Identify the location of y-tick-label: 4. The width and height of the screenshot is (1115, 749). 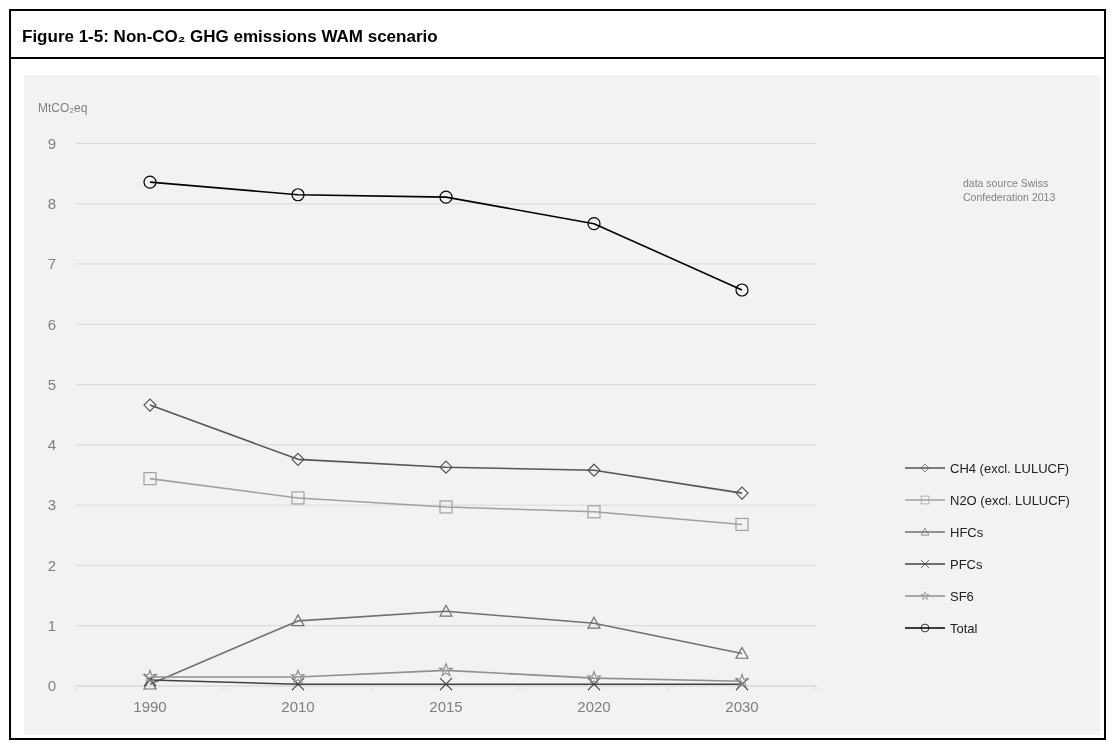
(52, 445).